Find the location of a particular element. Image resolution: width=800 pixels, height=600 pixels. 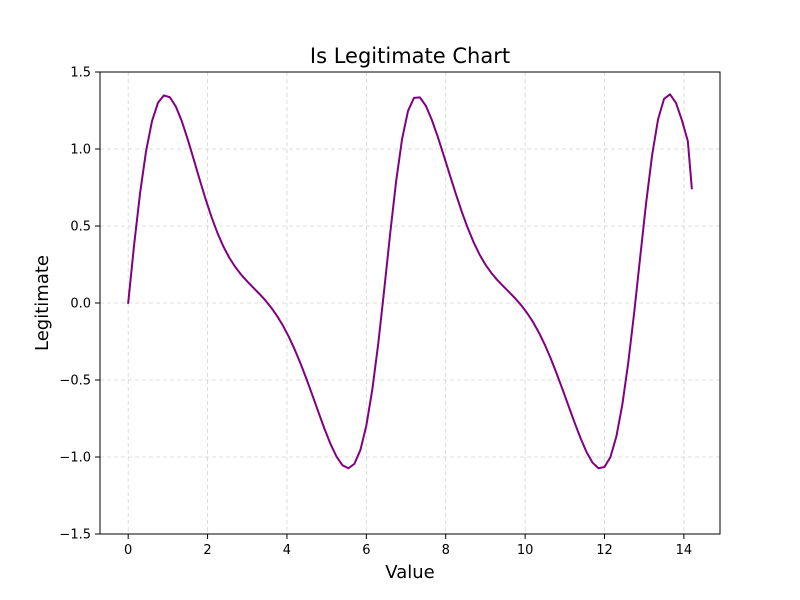

x-tick-label: 12 is located at coordinates (604, 550).